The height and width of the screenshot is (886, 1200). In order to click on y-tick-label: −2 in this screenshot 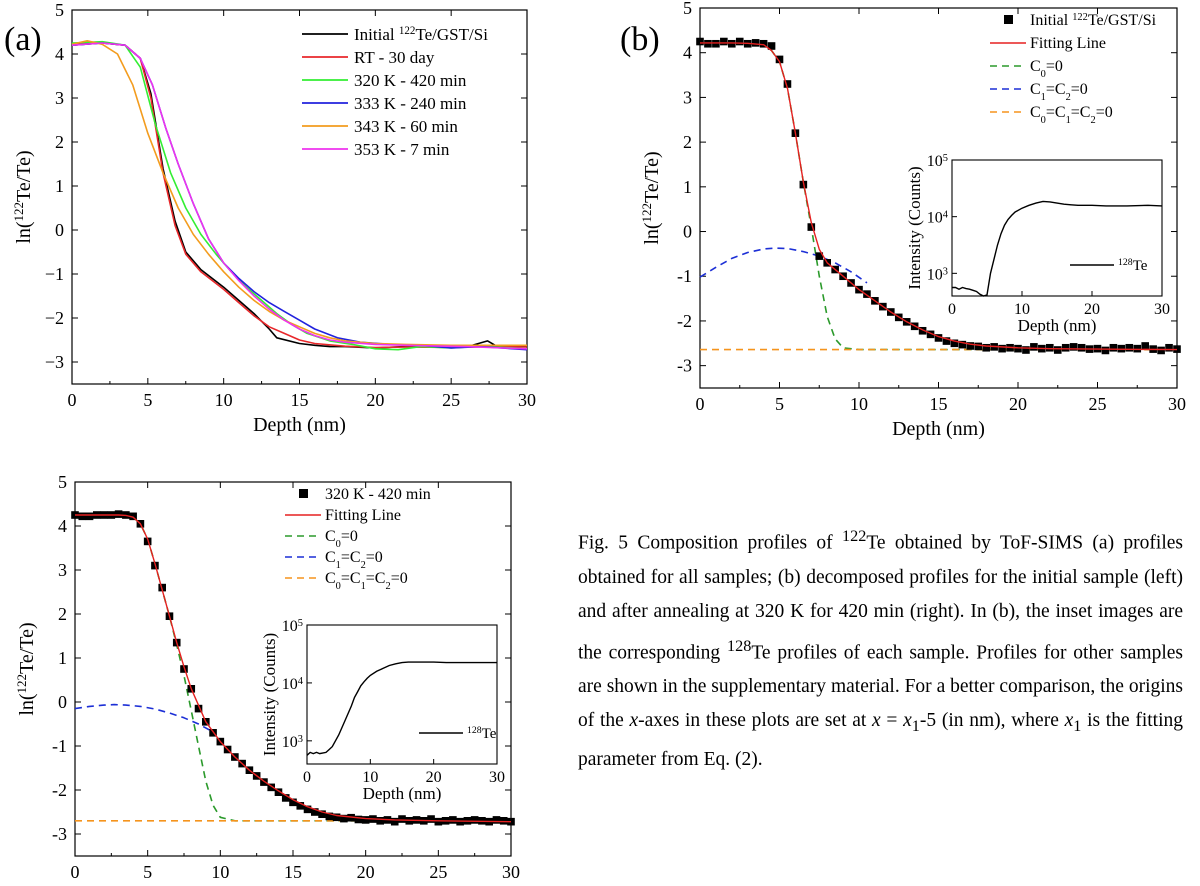, I will do `click(54, 318)`.